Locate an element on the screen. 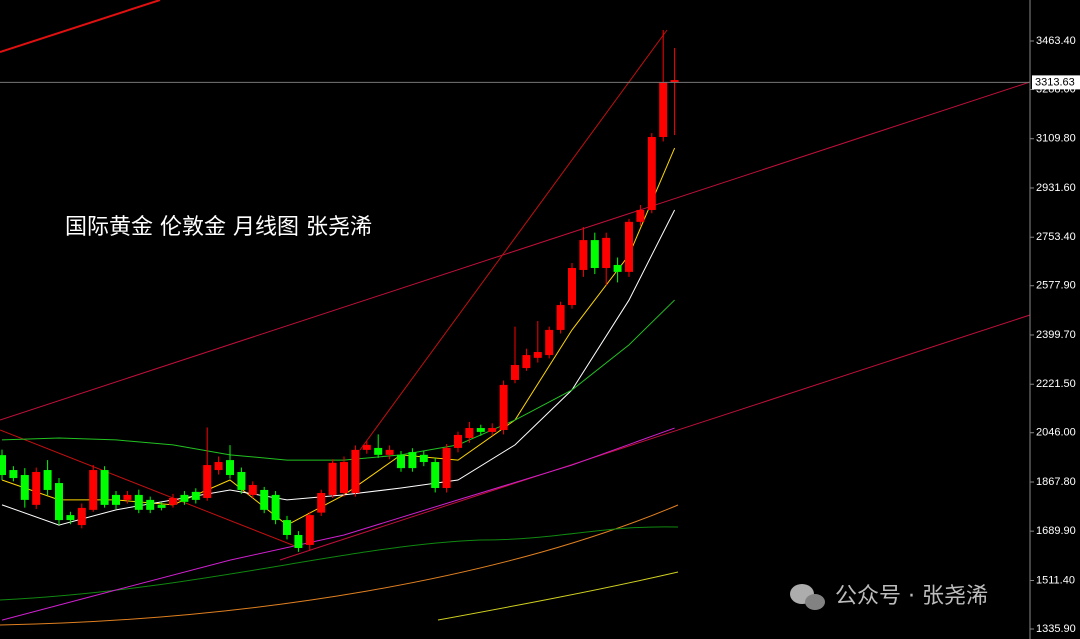 This screenshot has height=639, width=1080. last-price-box is located at coordinates (1056, 82).